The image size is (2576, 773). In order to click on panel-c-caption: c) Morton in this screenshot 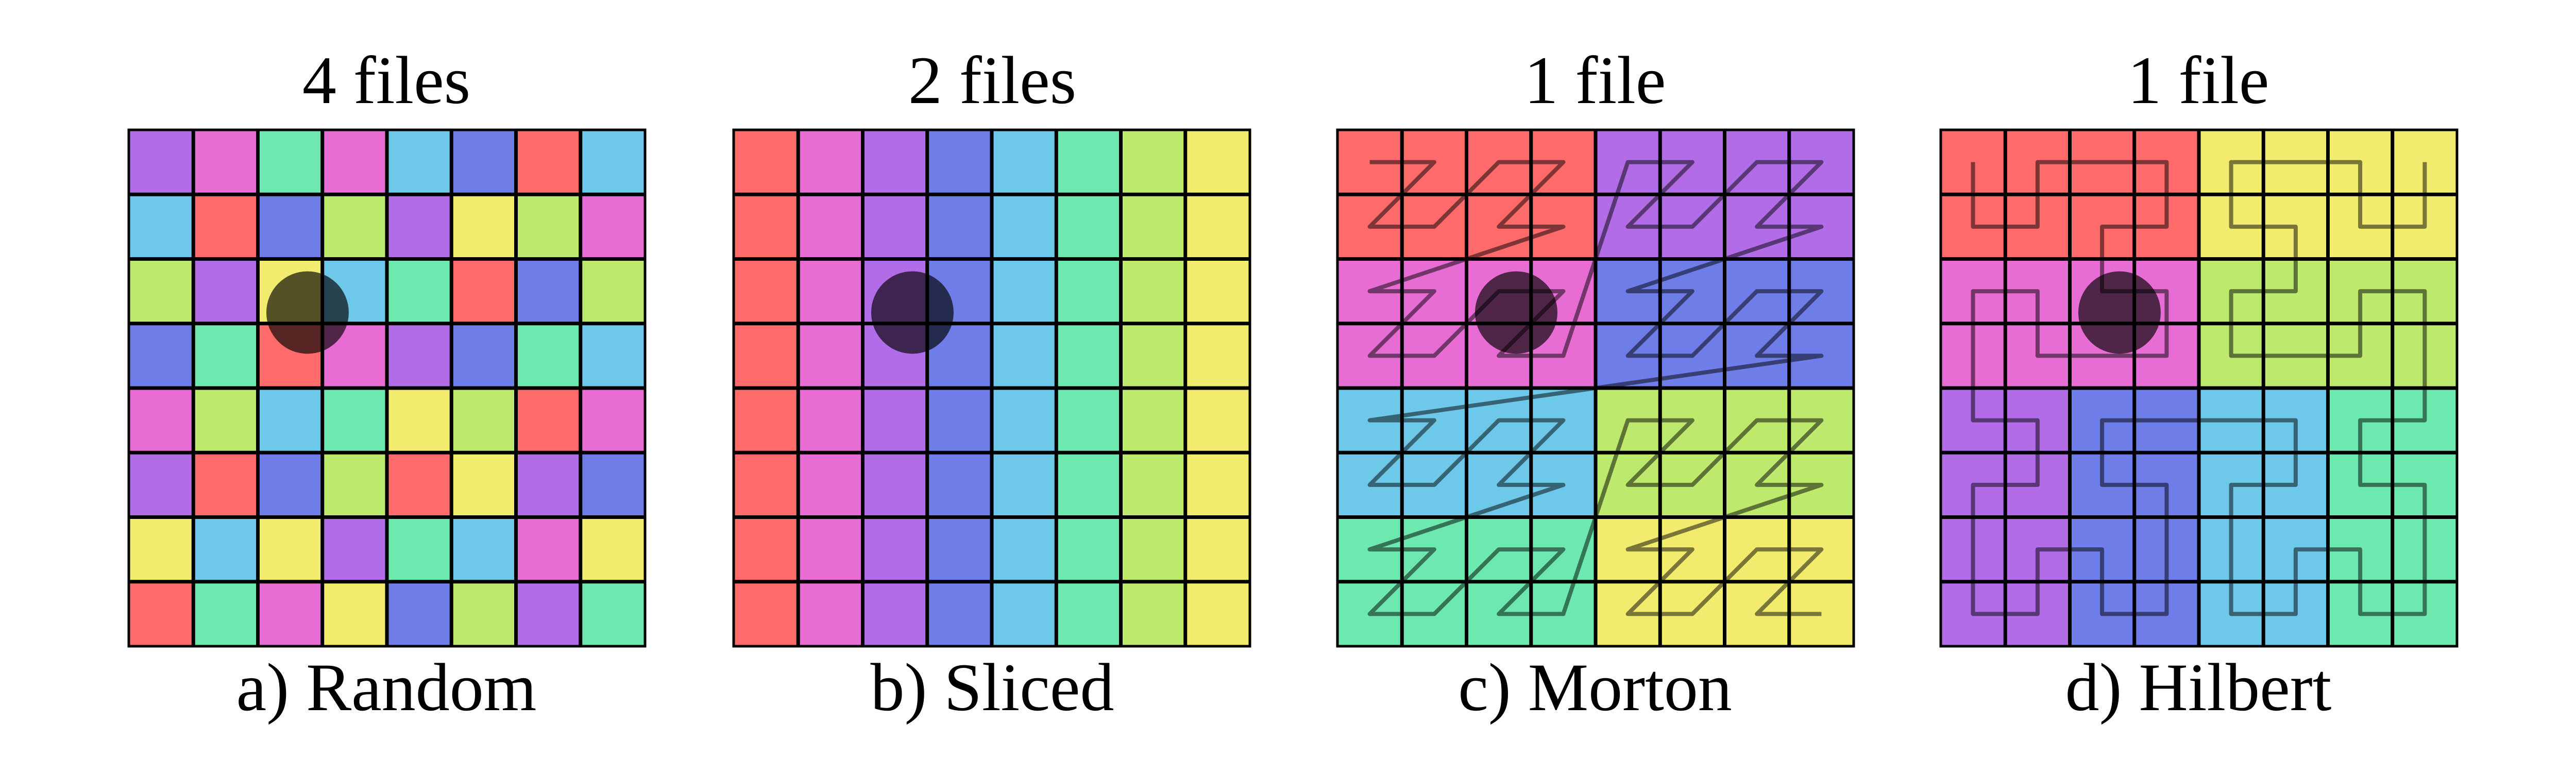, I will do `click(1595, 687)`.